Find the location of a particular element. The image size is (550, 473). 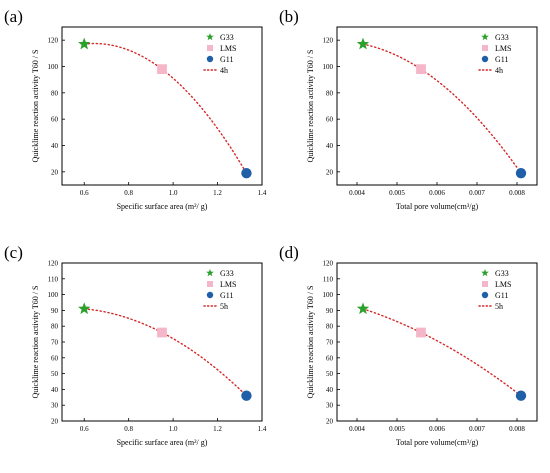

y-tick-label: 30 is located at coordinates (55, 406).